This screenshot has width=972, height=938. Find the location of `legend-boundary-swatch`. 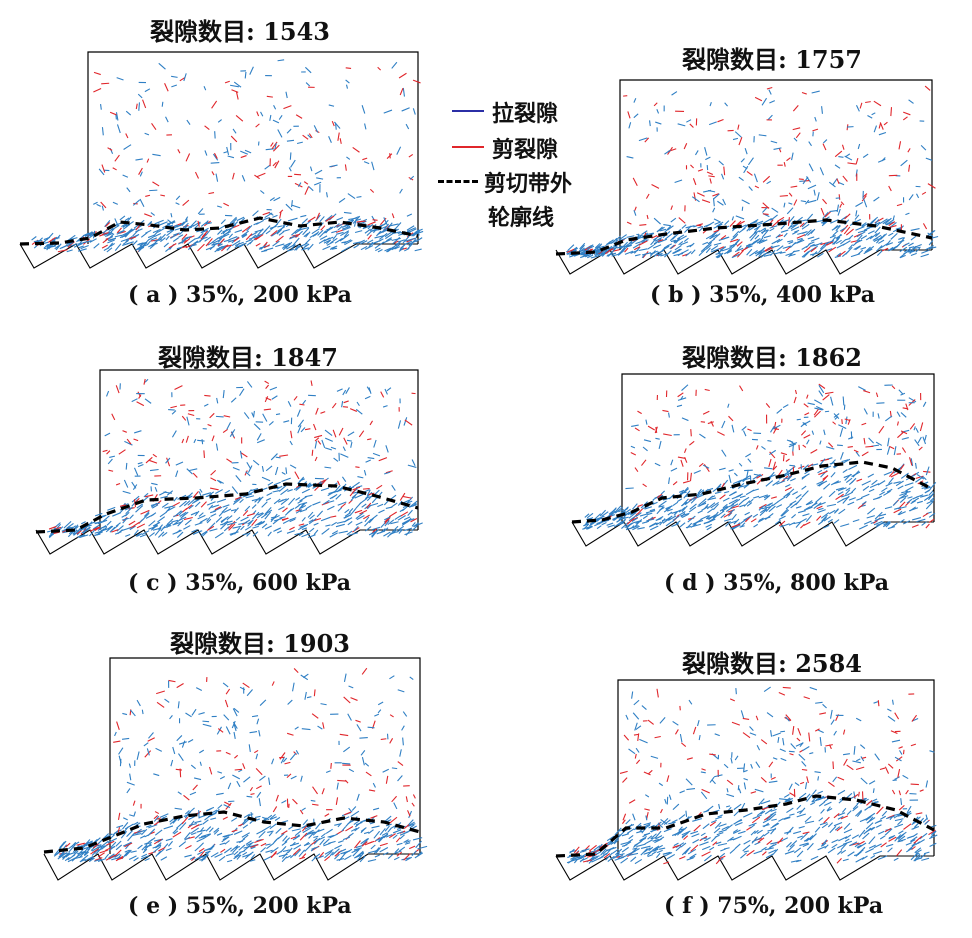

legend-boundary-swatch is located at coordinates (458, 181).